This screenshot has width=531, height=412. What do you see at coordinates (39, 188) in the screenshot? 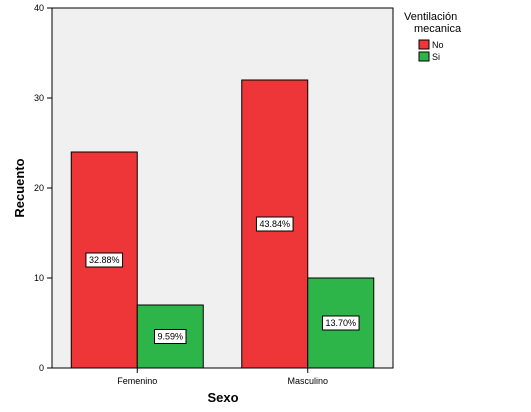
I see `y-tick-label: 20` at bounding box center [39, 188].